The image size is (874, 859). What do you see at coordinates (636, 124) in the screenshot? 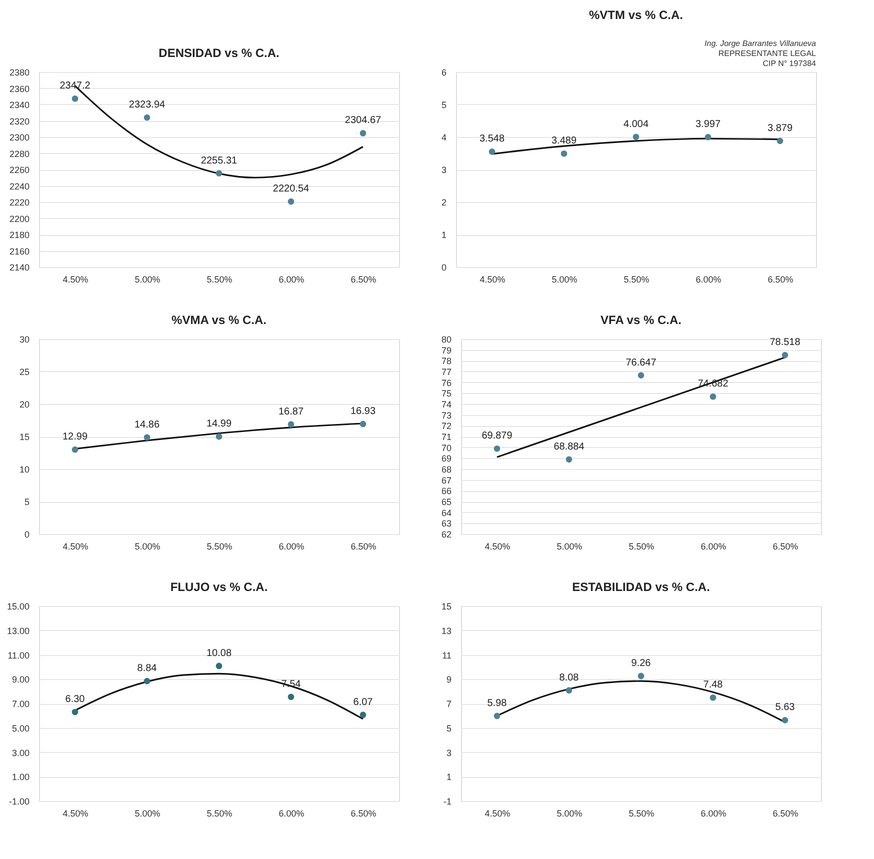
I see `data-label: 4.004` at bounding box center [636, 124].